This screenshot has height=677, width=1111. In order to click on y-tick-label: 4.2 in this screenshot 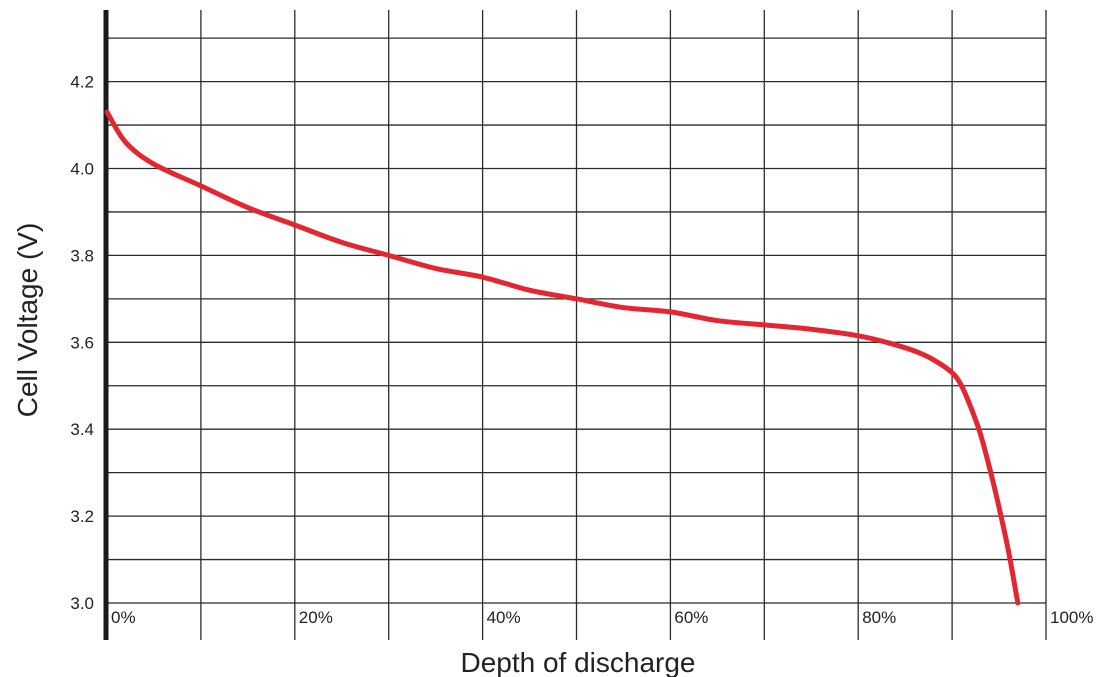, I will do `click(82, 82)`.